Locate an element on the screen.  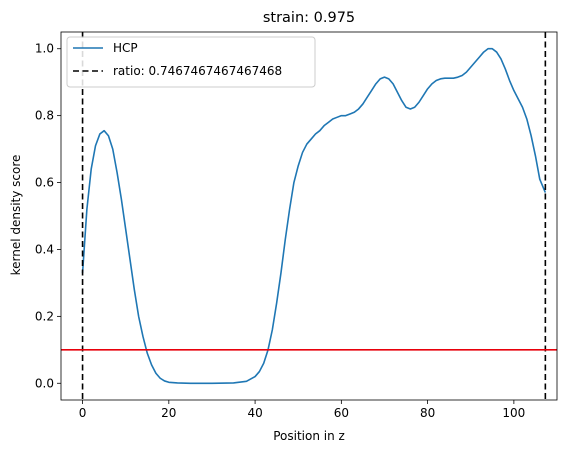
x-tick-label: 60 is located at coordinates (341, 413).